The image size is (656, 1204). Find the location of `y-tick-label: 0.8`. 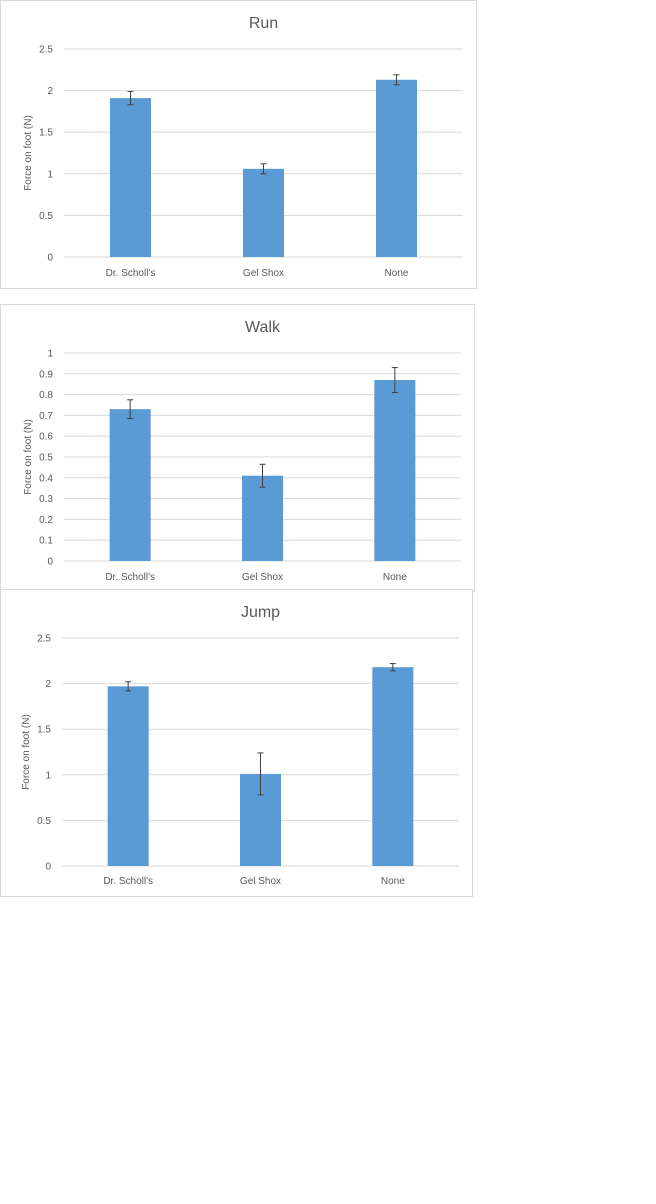

y-tick-label: 0.8 is located at coordinates (46, 395).